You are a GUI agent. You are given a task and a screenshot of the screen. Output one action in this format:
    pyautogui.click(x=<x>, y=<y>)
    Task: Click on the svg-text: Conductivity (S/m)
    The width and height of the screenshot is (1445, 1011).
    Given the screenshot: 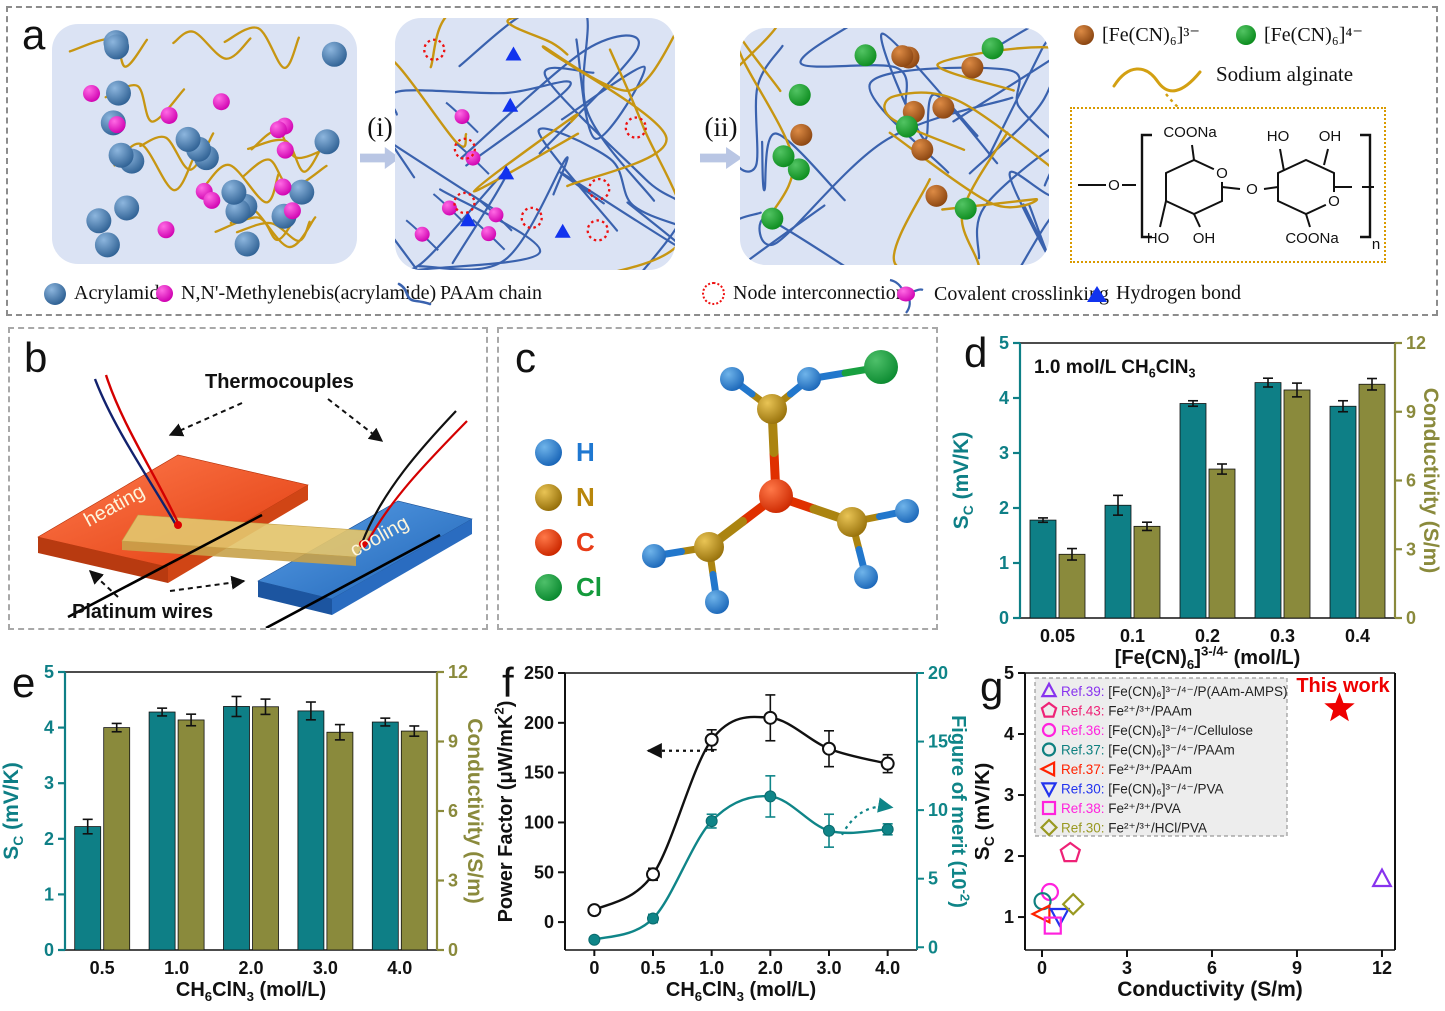 What is the action you would take?
    pyautogui.click(x=1210, y=989)
    